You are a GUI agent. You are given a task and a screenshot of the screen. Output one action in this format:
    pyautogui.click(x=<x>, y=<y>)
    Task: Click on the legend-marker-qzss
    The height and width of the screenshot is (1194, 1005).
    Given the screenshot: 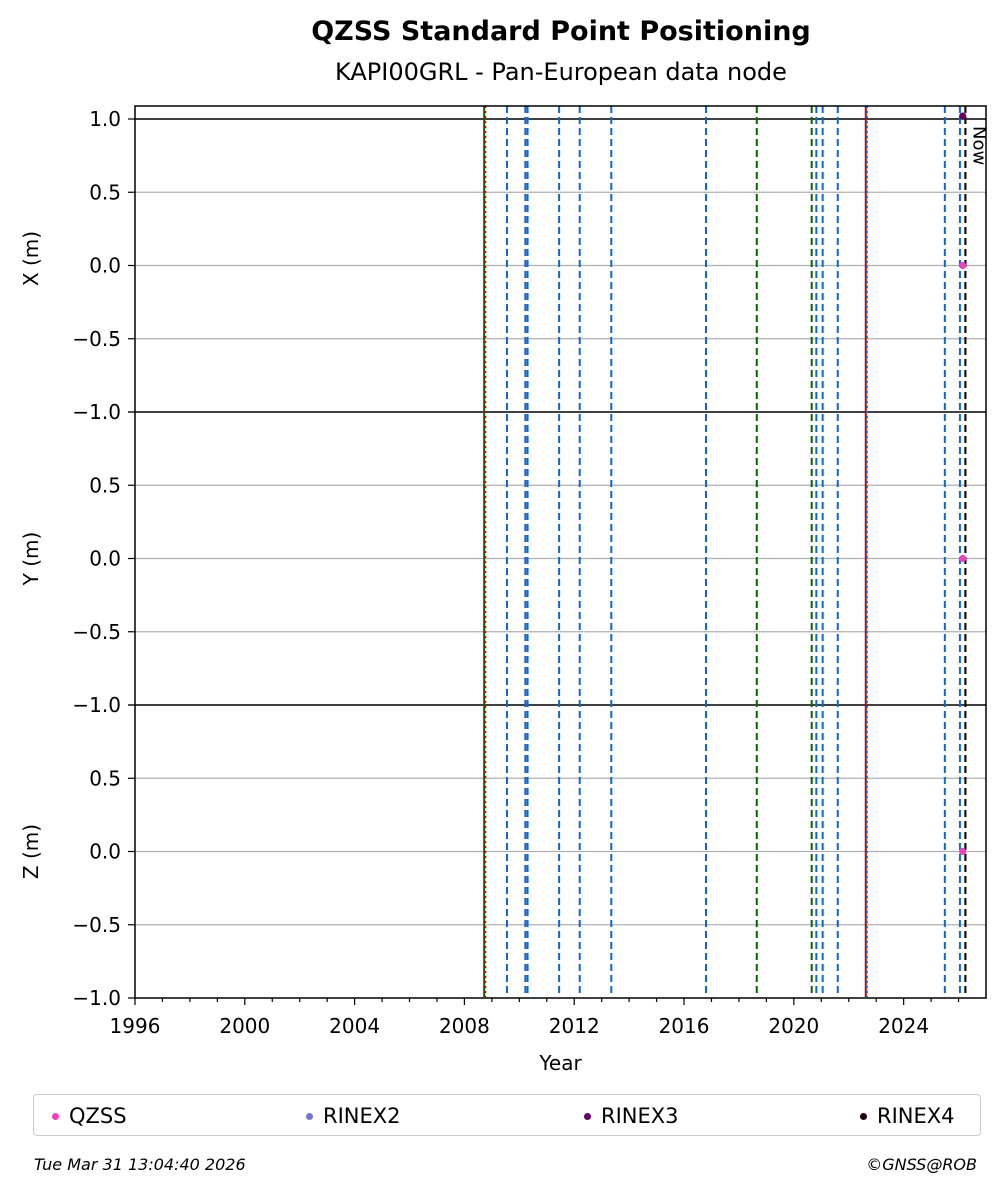 What is the action you would take?
    pyautogui.click(x=55, y=1116)
    